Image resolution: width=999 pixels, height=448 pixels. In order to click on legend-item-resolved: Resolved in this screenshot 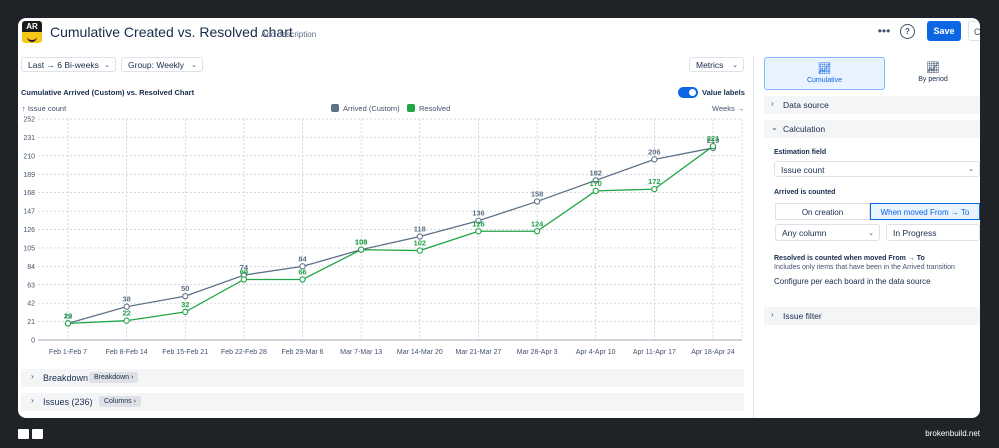, I will do `click(428, 108)`.